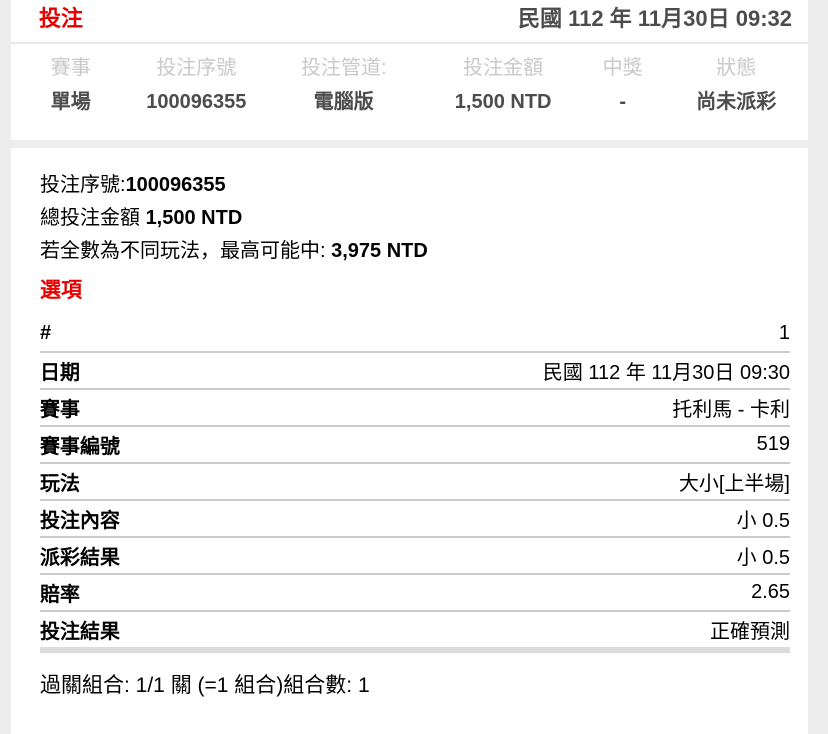  Describe the element at coordinates (415, 632) in the screenshot. I see `table-row-bet-result: 投注結果 正確預測` at that location.